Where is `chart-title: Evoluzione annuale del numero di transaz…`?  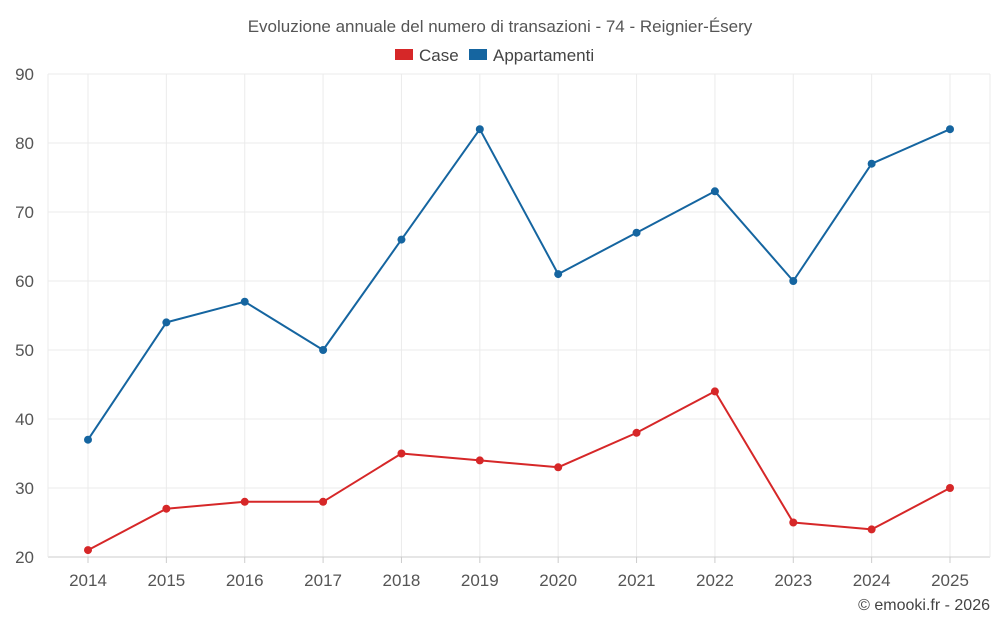
chart-title: Evoluzione annuale del numero di transaz… is located at coordinates (500, 26).